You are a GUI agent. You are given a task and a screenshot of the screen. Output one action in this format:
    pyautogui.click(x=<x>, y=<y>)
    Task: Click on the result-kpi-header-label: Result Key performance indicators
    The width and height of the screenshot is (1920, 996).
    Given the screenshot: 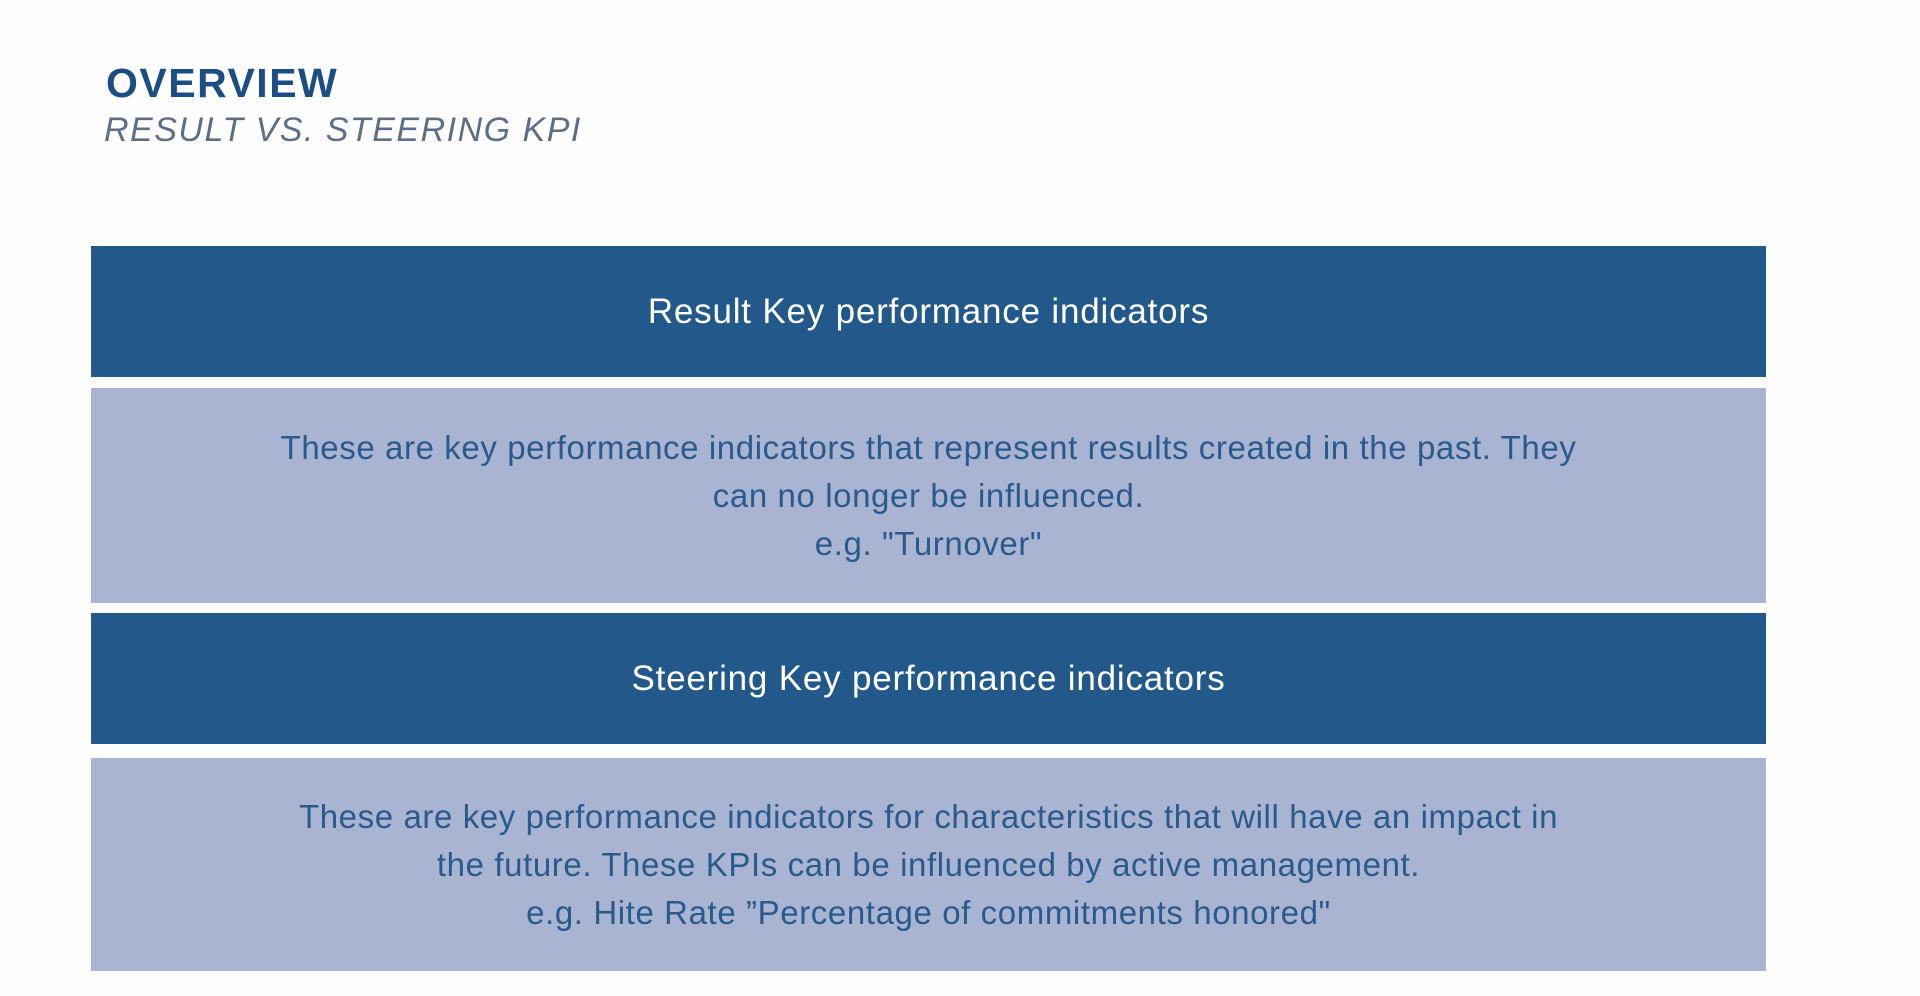 What is the action you would take?
    pyautogui.click(x=928, y=311)
    